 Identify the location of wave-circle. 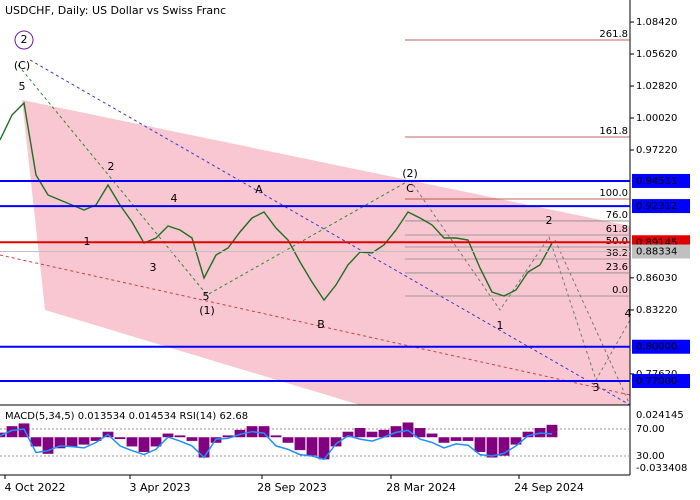
(24, 40).